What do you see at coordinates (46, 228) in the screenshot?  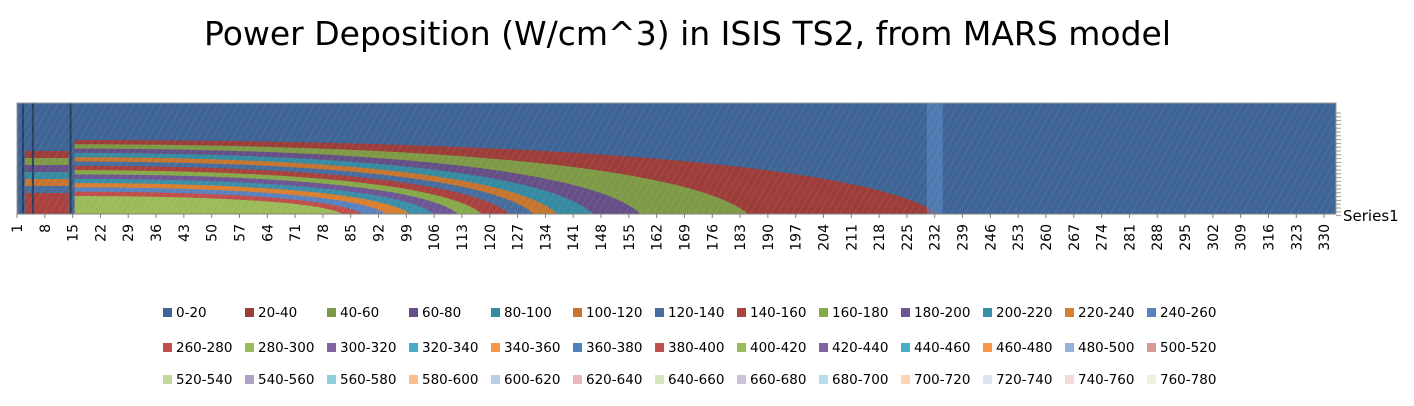 I see `x-tick-label: 8` at bounding box center [46, 228].